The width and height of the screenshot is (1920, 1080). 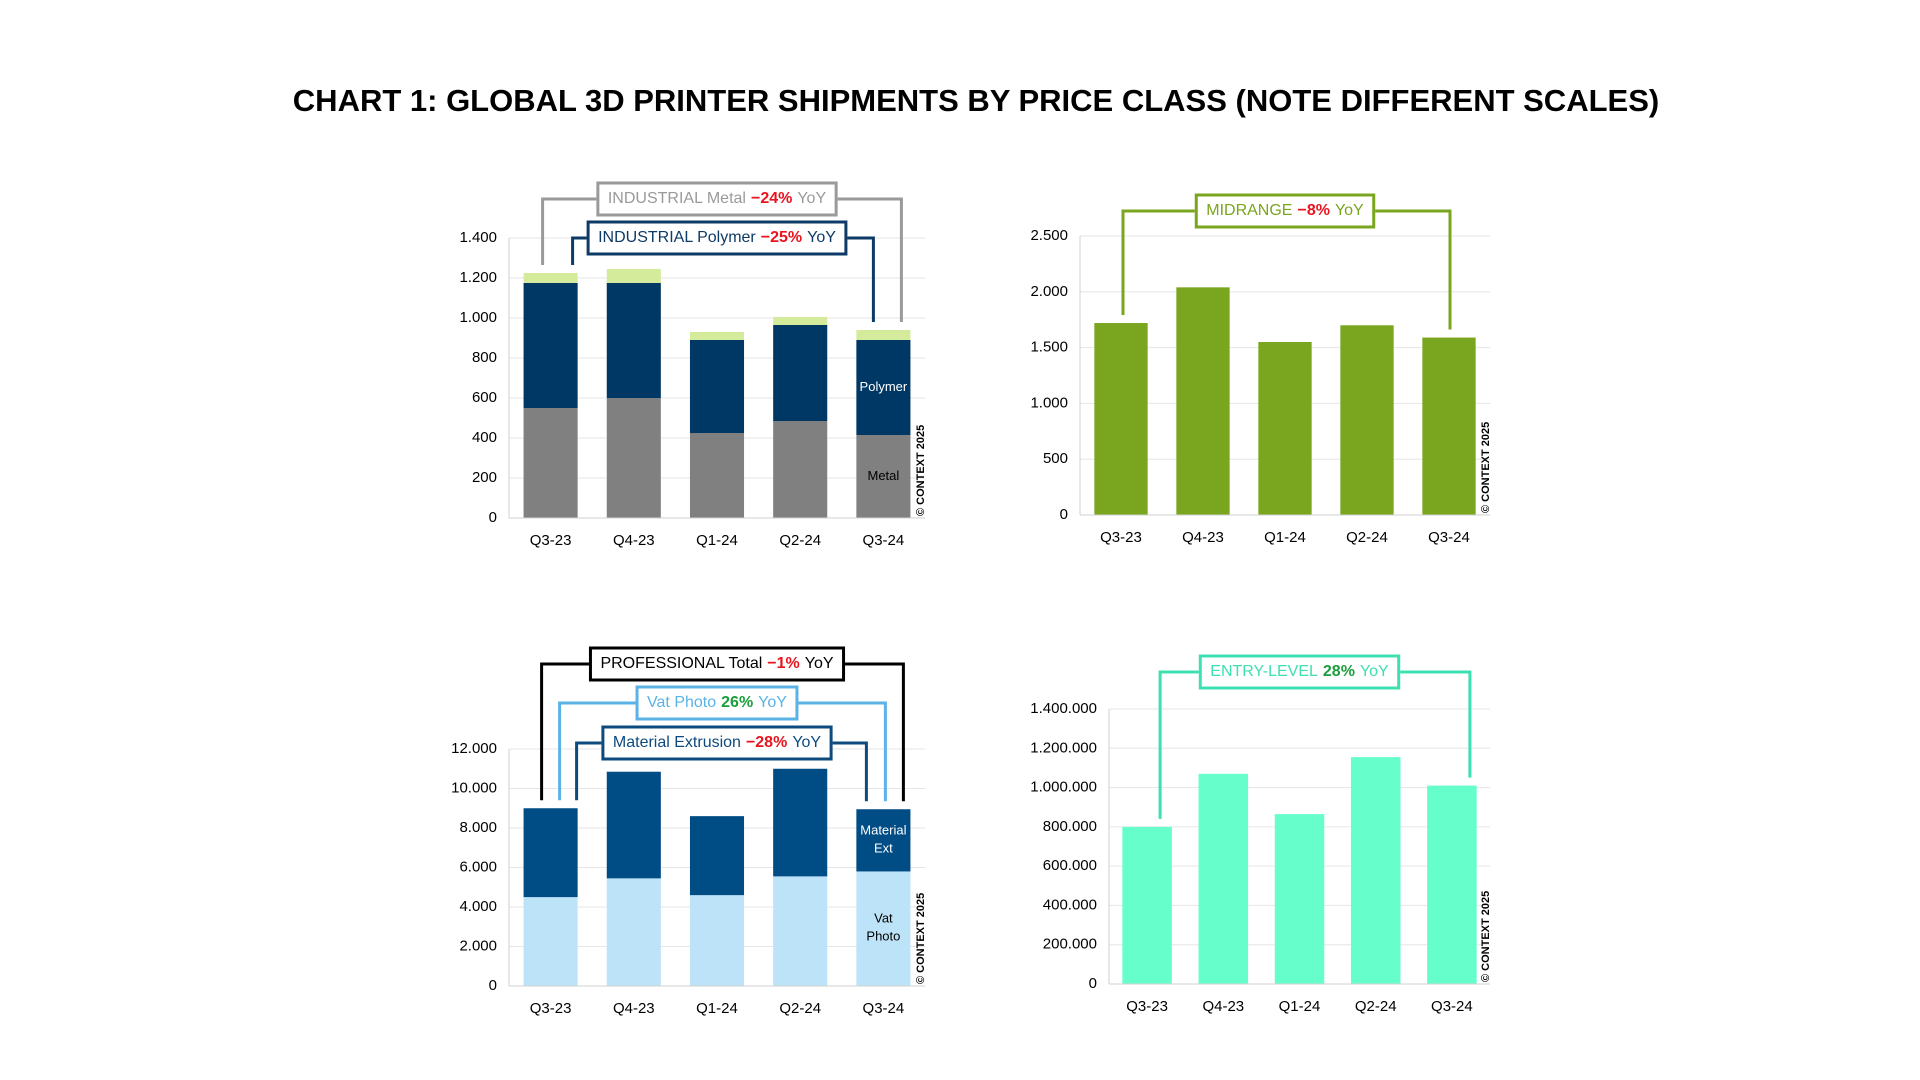 I want to click on annotation-change: 28%, so click(x=1339, y=671).